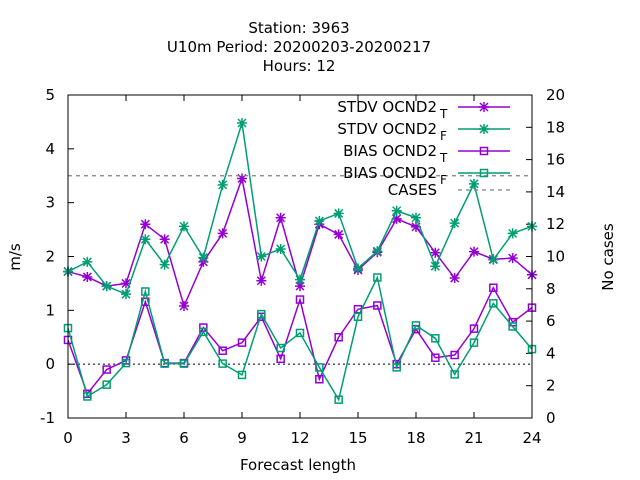  Describe the element at coordinates (551, 386) in the screenshot. I see `y2-tick-label: 2` at that location.